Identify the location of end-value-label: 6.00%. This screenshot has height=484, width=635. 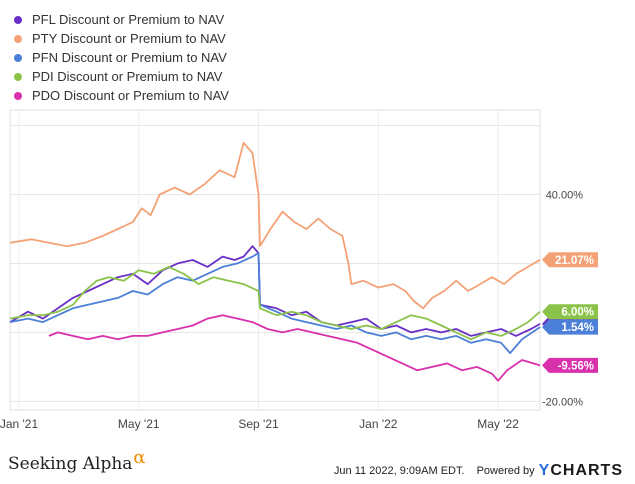
(577, 313).